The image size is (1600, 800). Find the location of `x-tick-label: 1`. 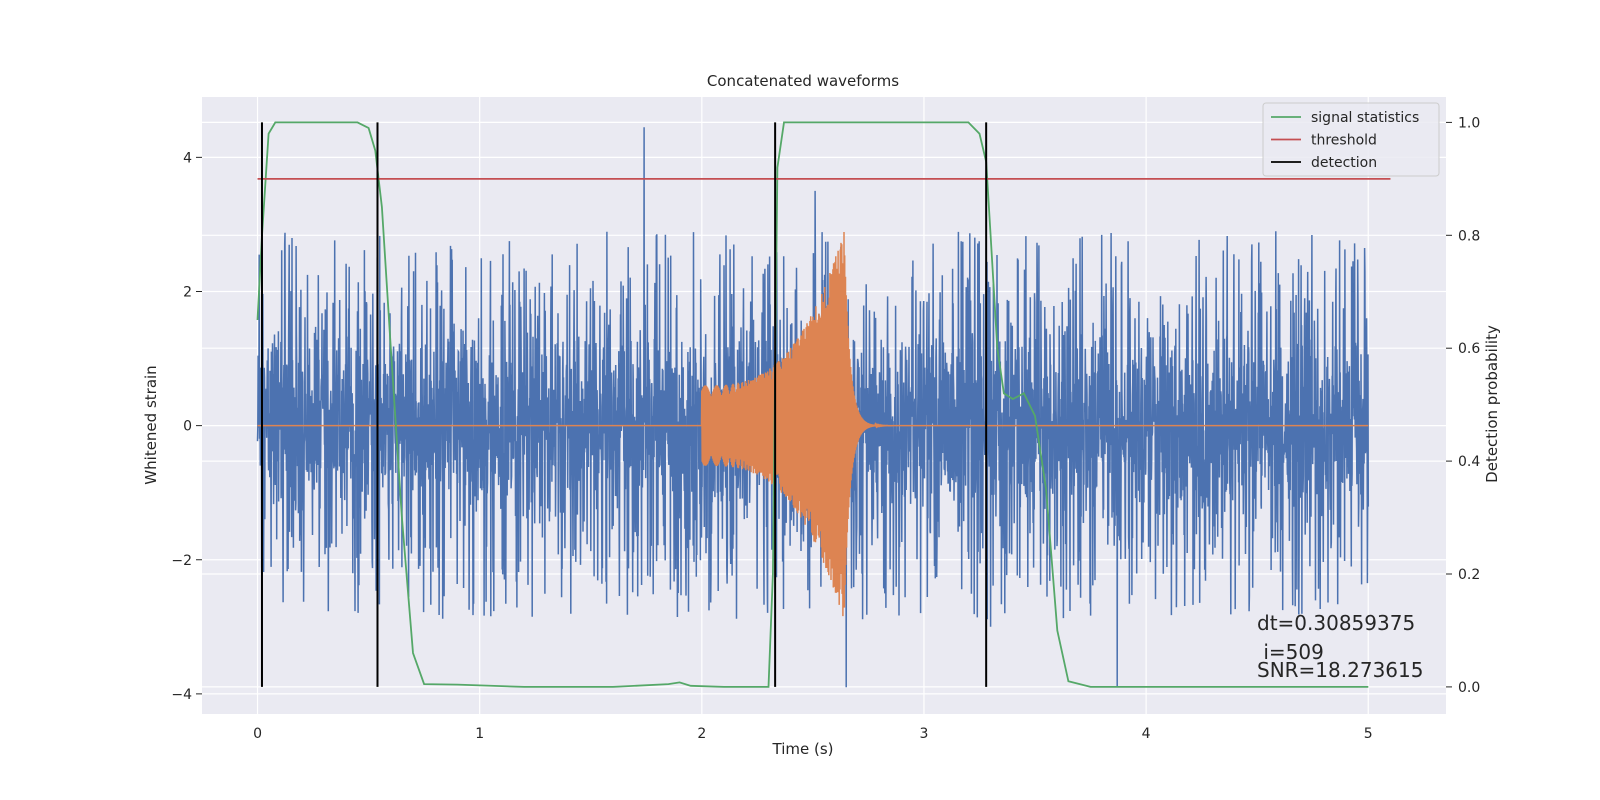

x-tick-label: 1 is located at coordinates (479, 734).